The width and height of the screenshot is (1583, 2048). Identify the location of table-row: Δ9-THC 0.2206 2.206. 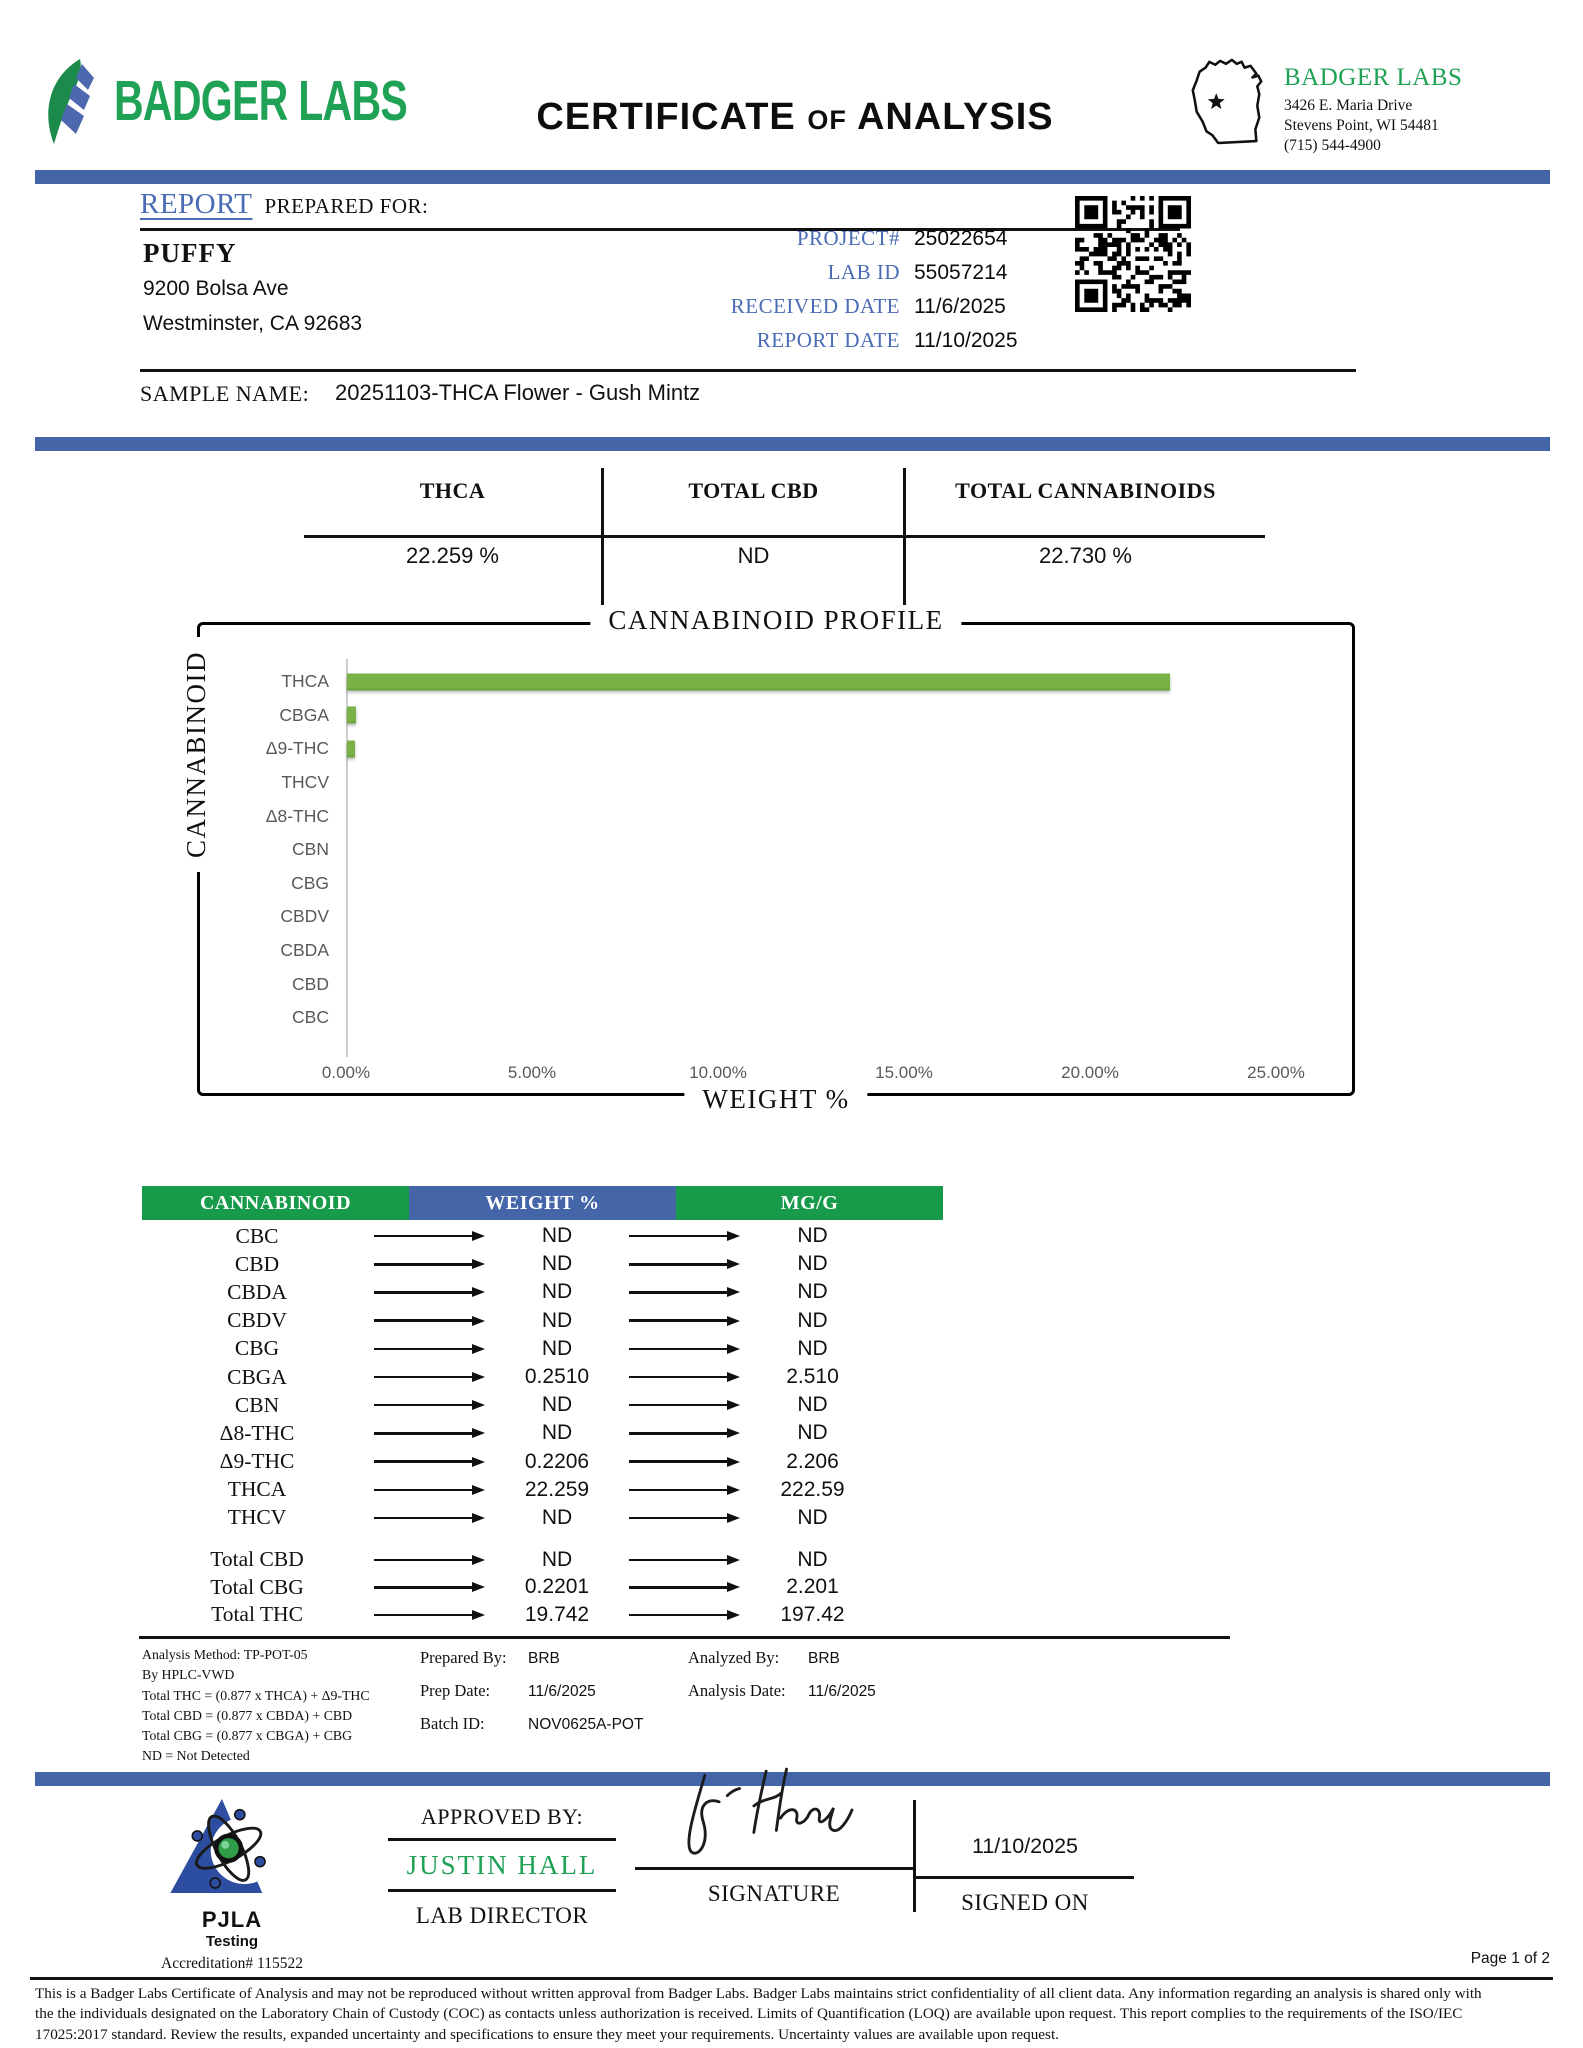
(542, 1462).